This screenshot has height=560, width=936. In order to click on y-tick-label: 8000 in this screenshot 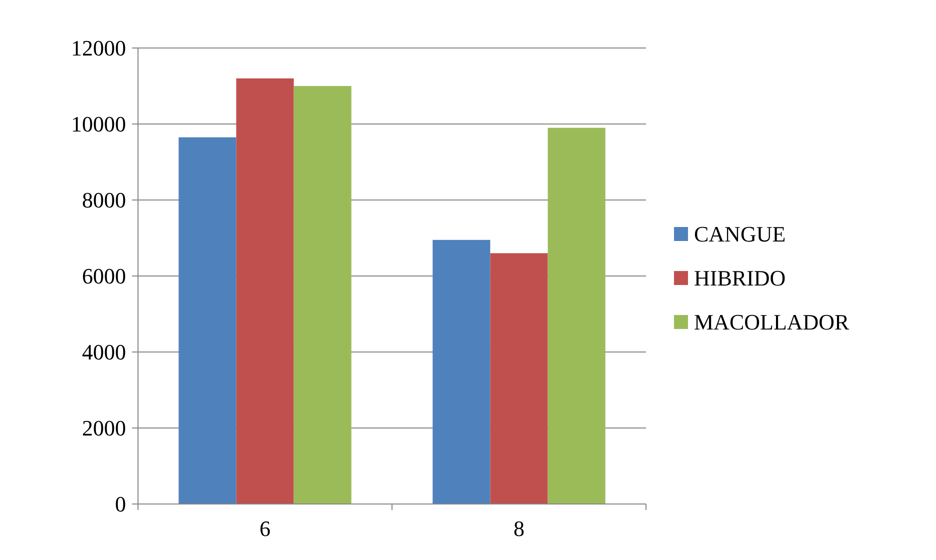, I will do `click(104, 200)`.